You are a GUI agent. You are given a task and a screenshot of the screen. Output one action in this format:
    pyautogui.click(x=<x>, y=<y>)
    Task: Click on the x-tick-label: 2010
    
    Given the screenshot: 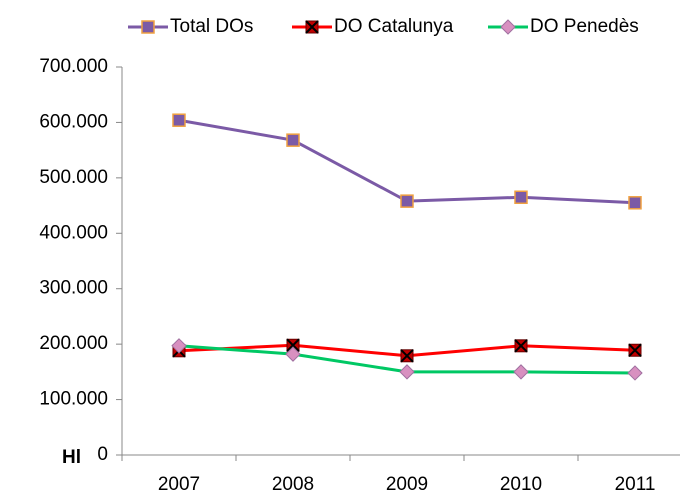 What is the action you would take?
    pyautogui.click(x=521, y=484)
    